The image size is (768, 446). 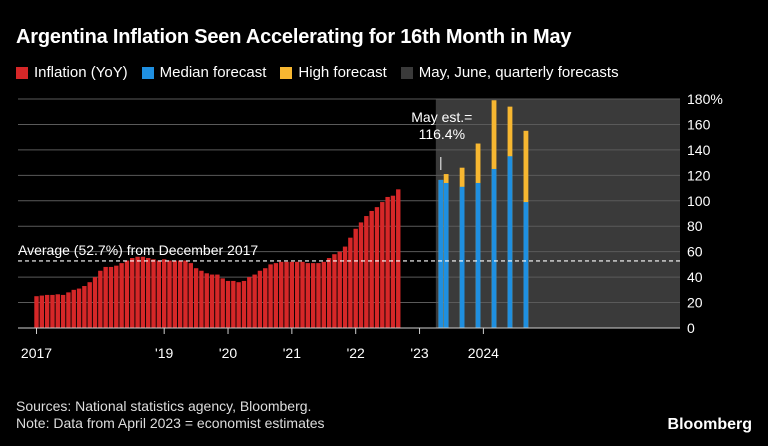 What do you see at coordinates (138, 250) in the screenshot?
I see `average-label: Average (52.7%) from December 2017` at bounding box center [138, 250].